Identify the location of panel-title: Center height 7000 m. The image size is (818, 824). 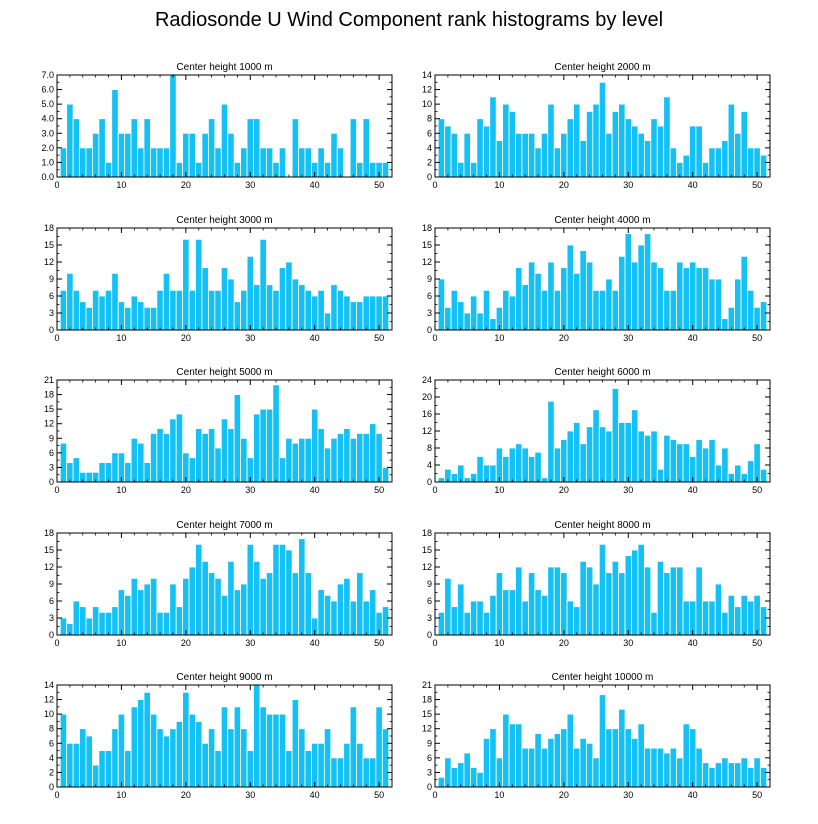
(224, 525).